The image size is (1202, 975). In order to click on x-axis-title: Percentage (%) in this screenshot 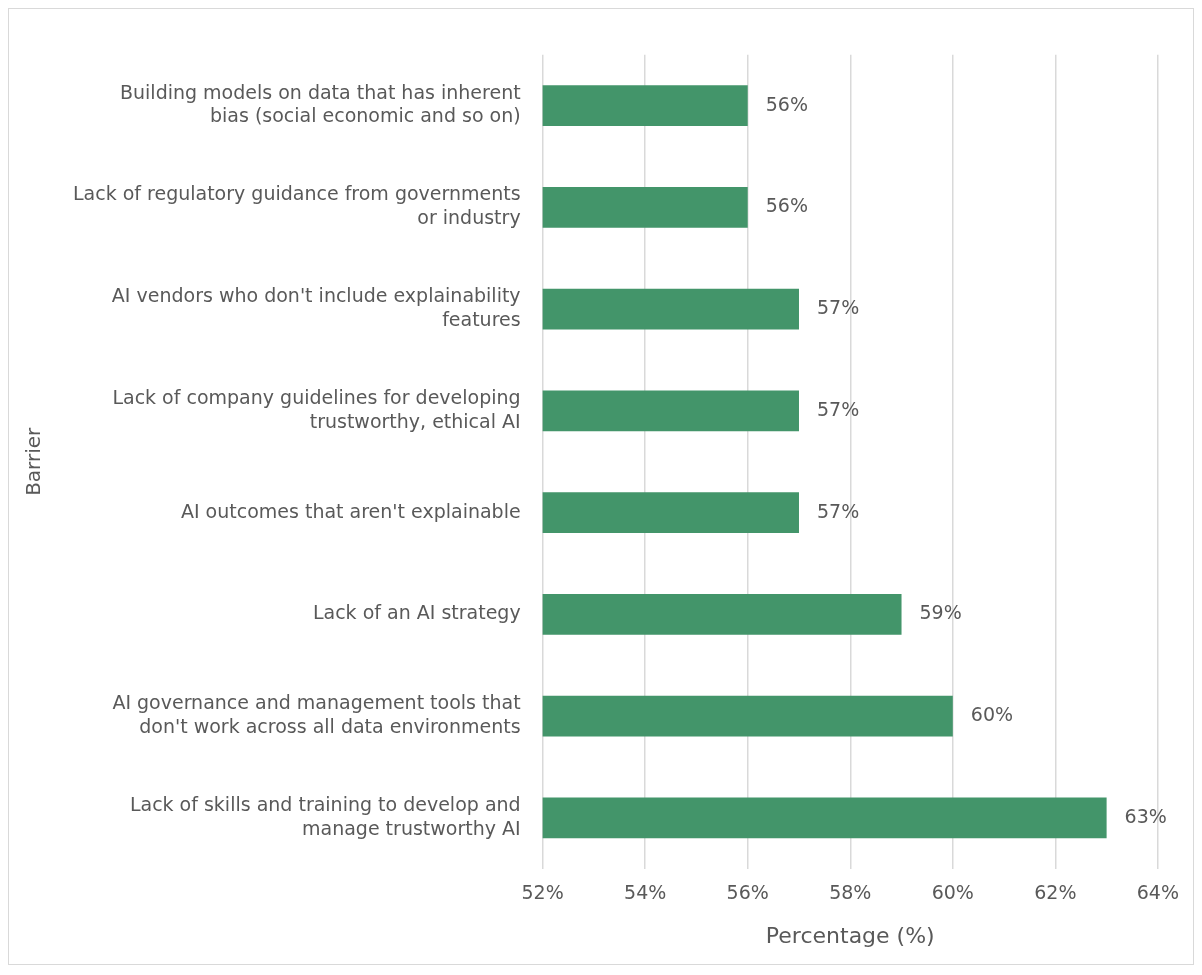, I will do `click(850, 935)`.